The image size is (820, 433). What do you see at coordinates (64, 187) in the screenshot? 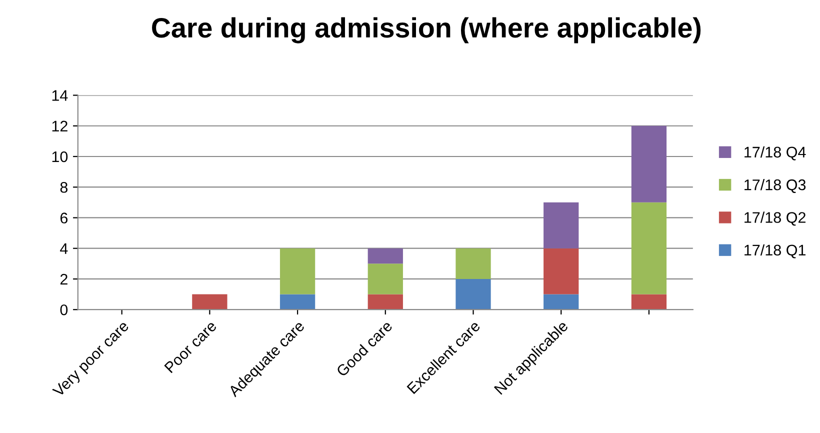
I see `y-tick-label: 8` at bounding box center [64, 187].